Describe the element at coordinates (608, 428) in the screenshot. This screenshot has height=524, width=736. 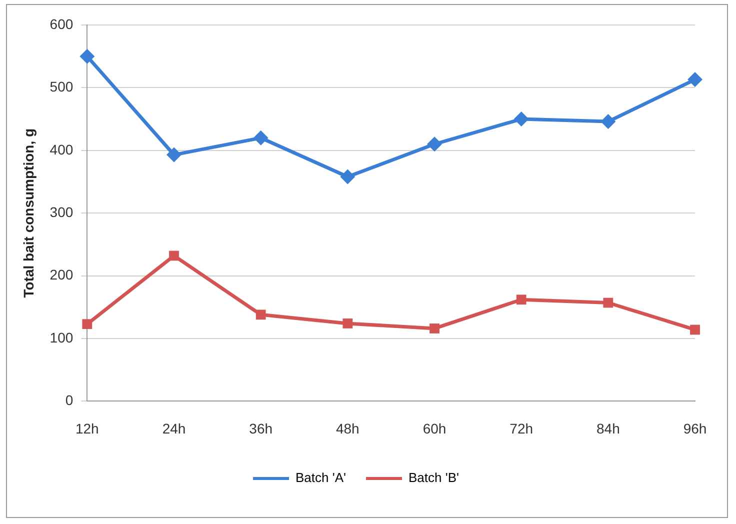
I see `x-tick-label: 84h` at that location.